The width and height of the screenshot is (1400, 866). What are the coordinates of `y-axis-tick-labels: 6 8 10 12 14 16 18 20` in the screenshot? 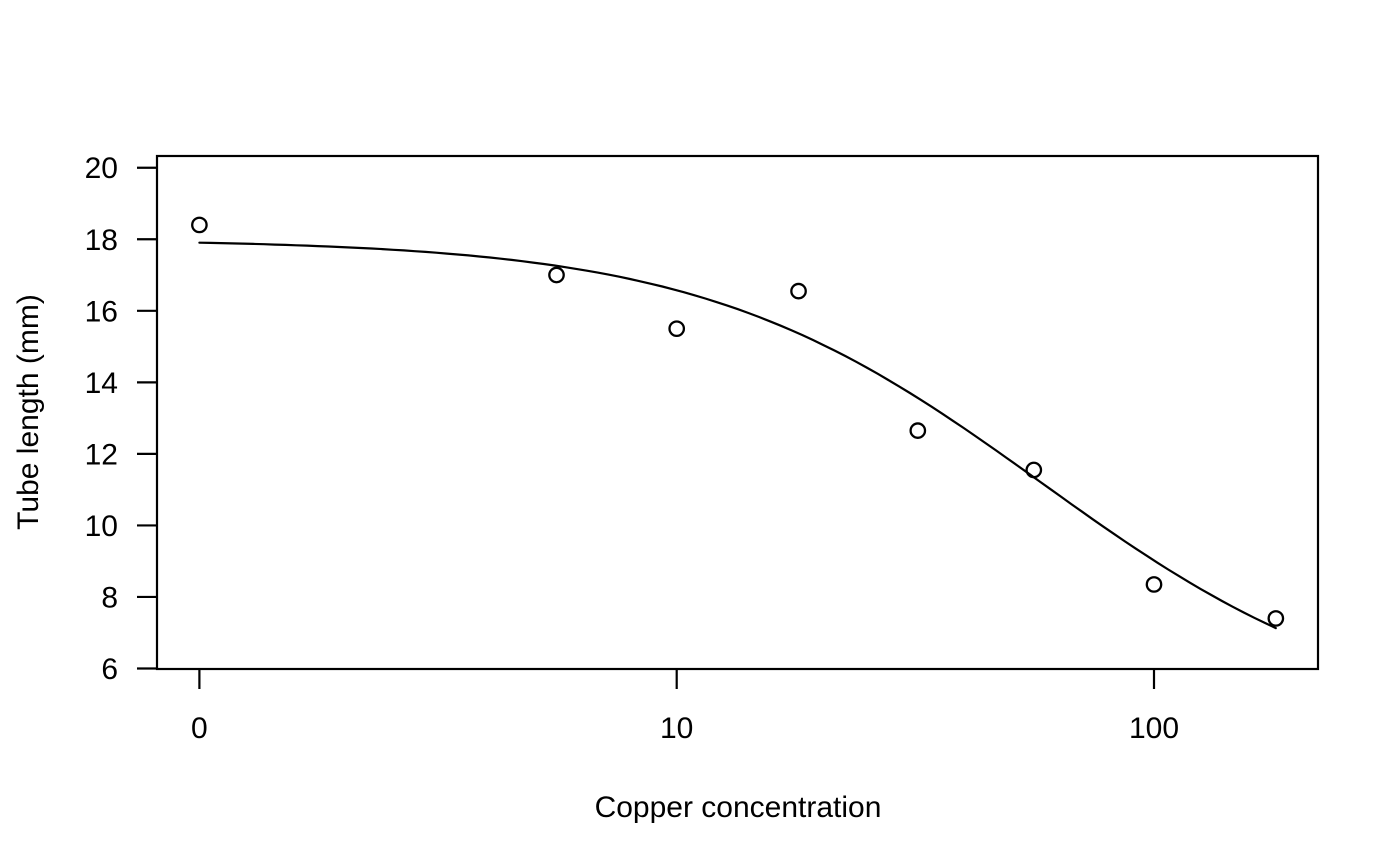 It's located at (101, 419).